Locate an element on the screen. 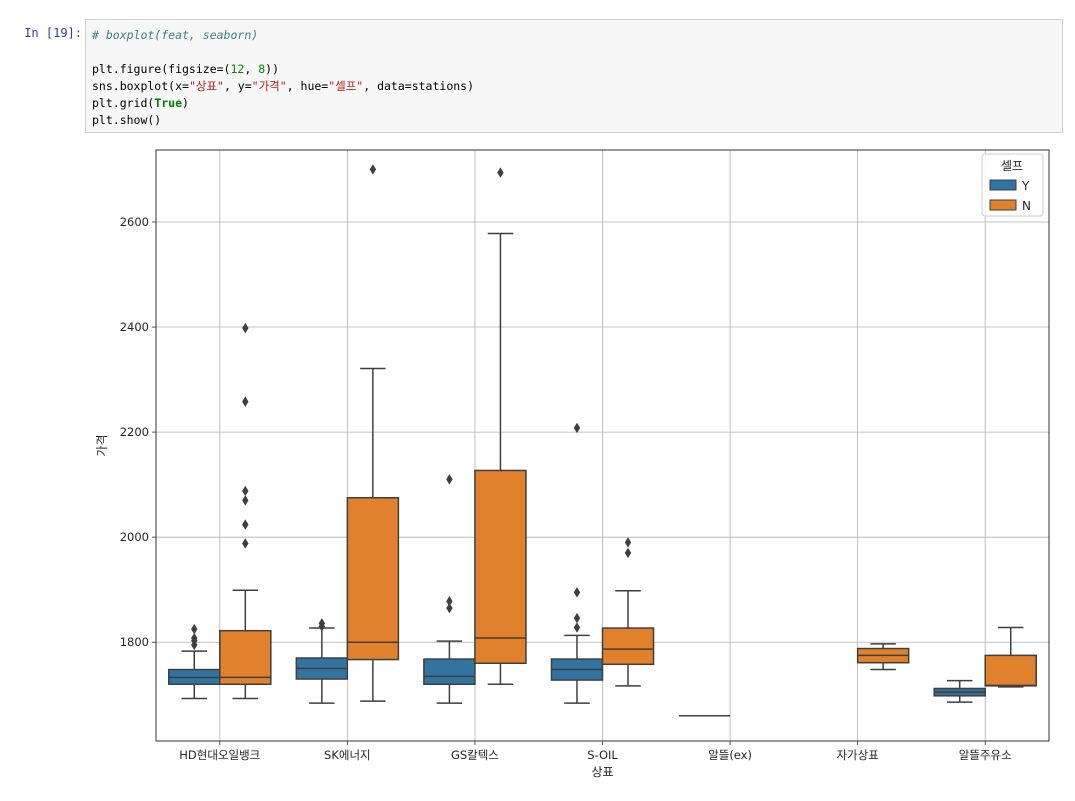 This screenshot has height=801, width=1075. y-axis-label: 가격 is located at coordinates (102, 445).